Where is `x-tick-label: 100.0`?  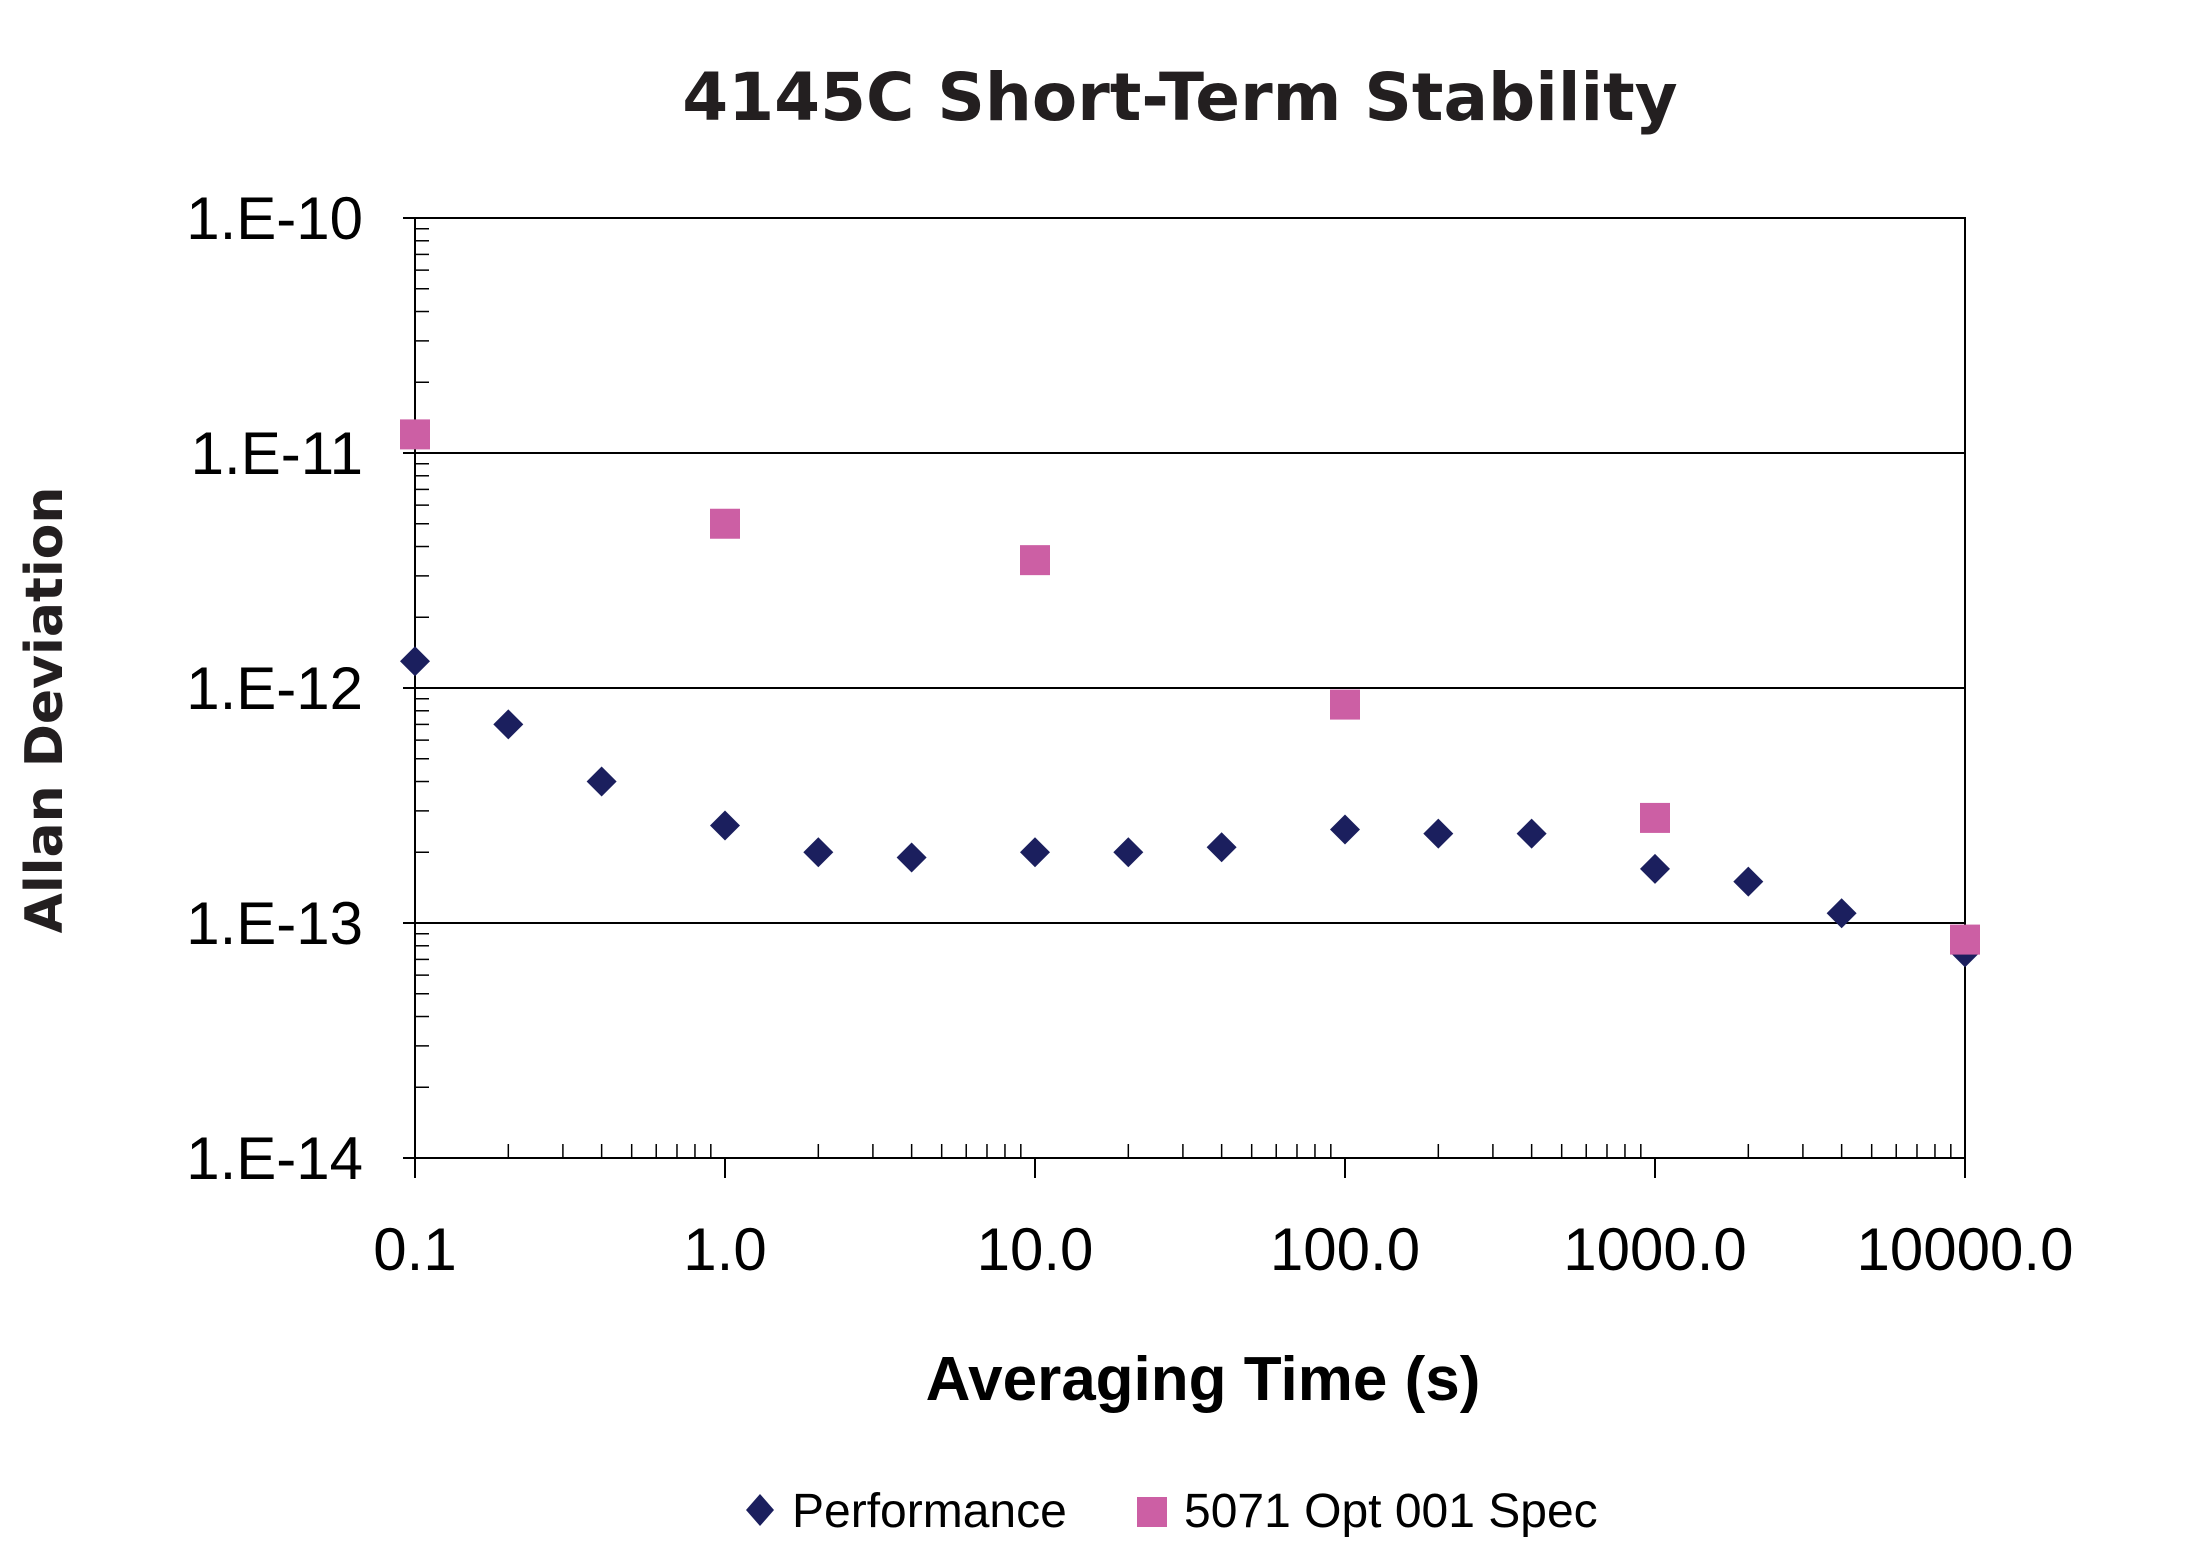
x-tick-label: 100.0 is located at coordinates (1345, 1249).